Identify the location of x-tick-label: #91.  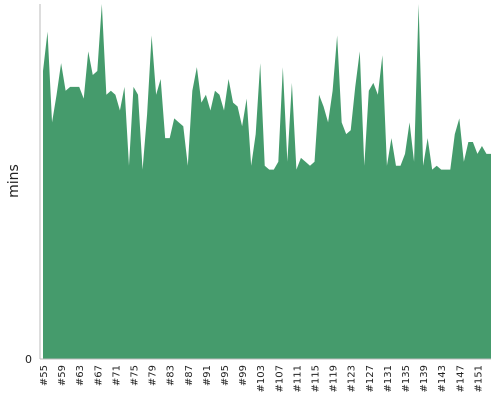
(207, 375).